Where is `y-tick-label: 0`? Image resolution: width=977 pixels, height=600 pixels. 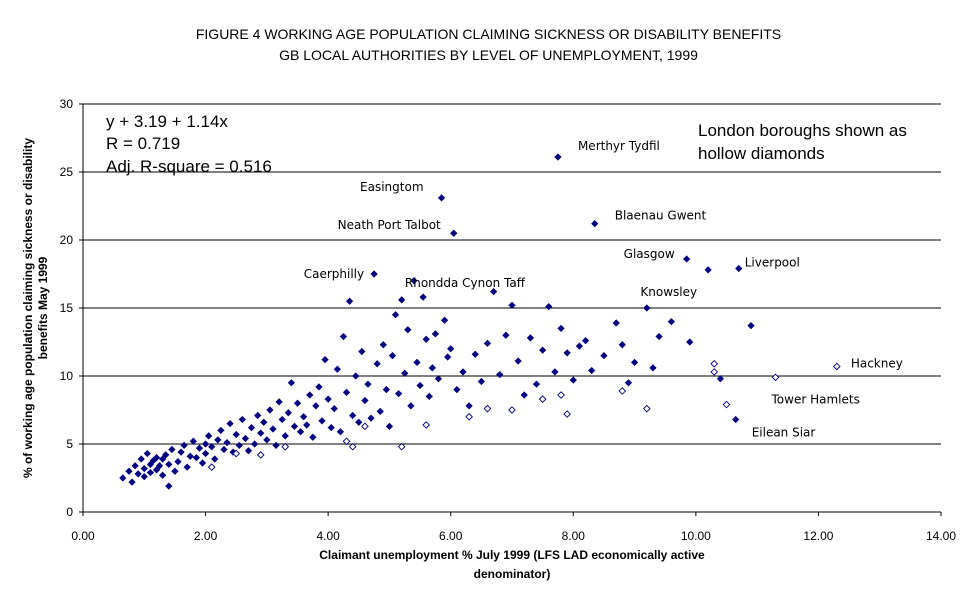 y-tick-label: 0 is located at coordinates (69, 512).